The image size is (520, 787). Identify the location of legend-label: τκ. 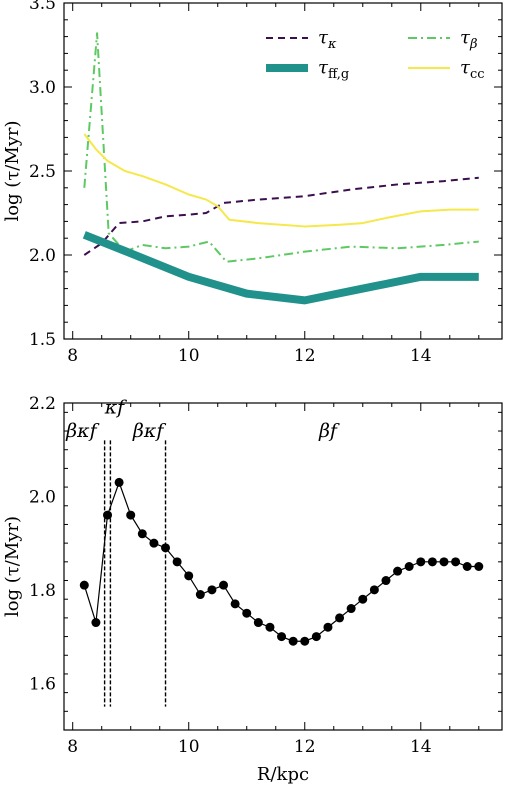
(327, 39).